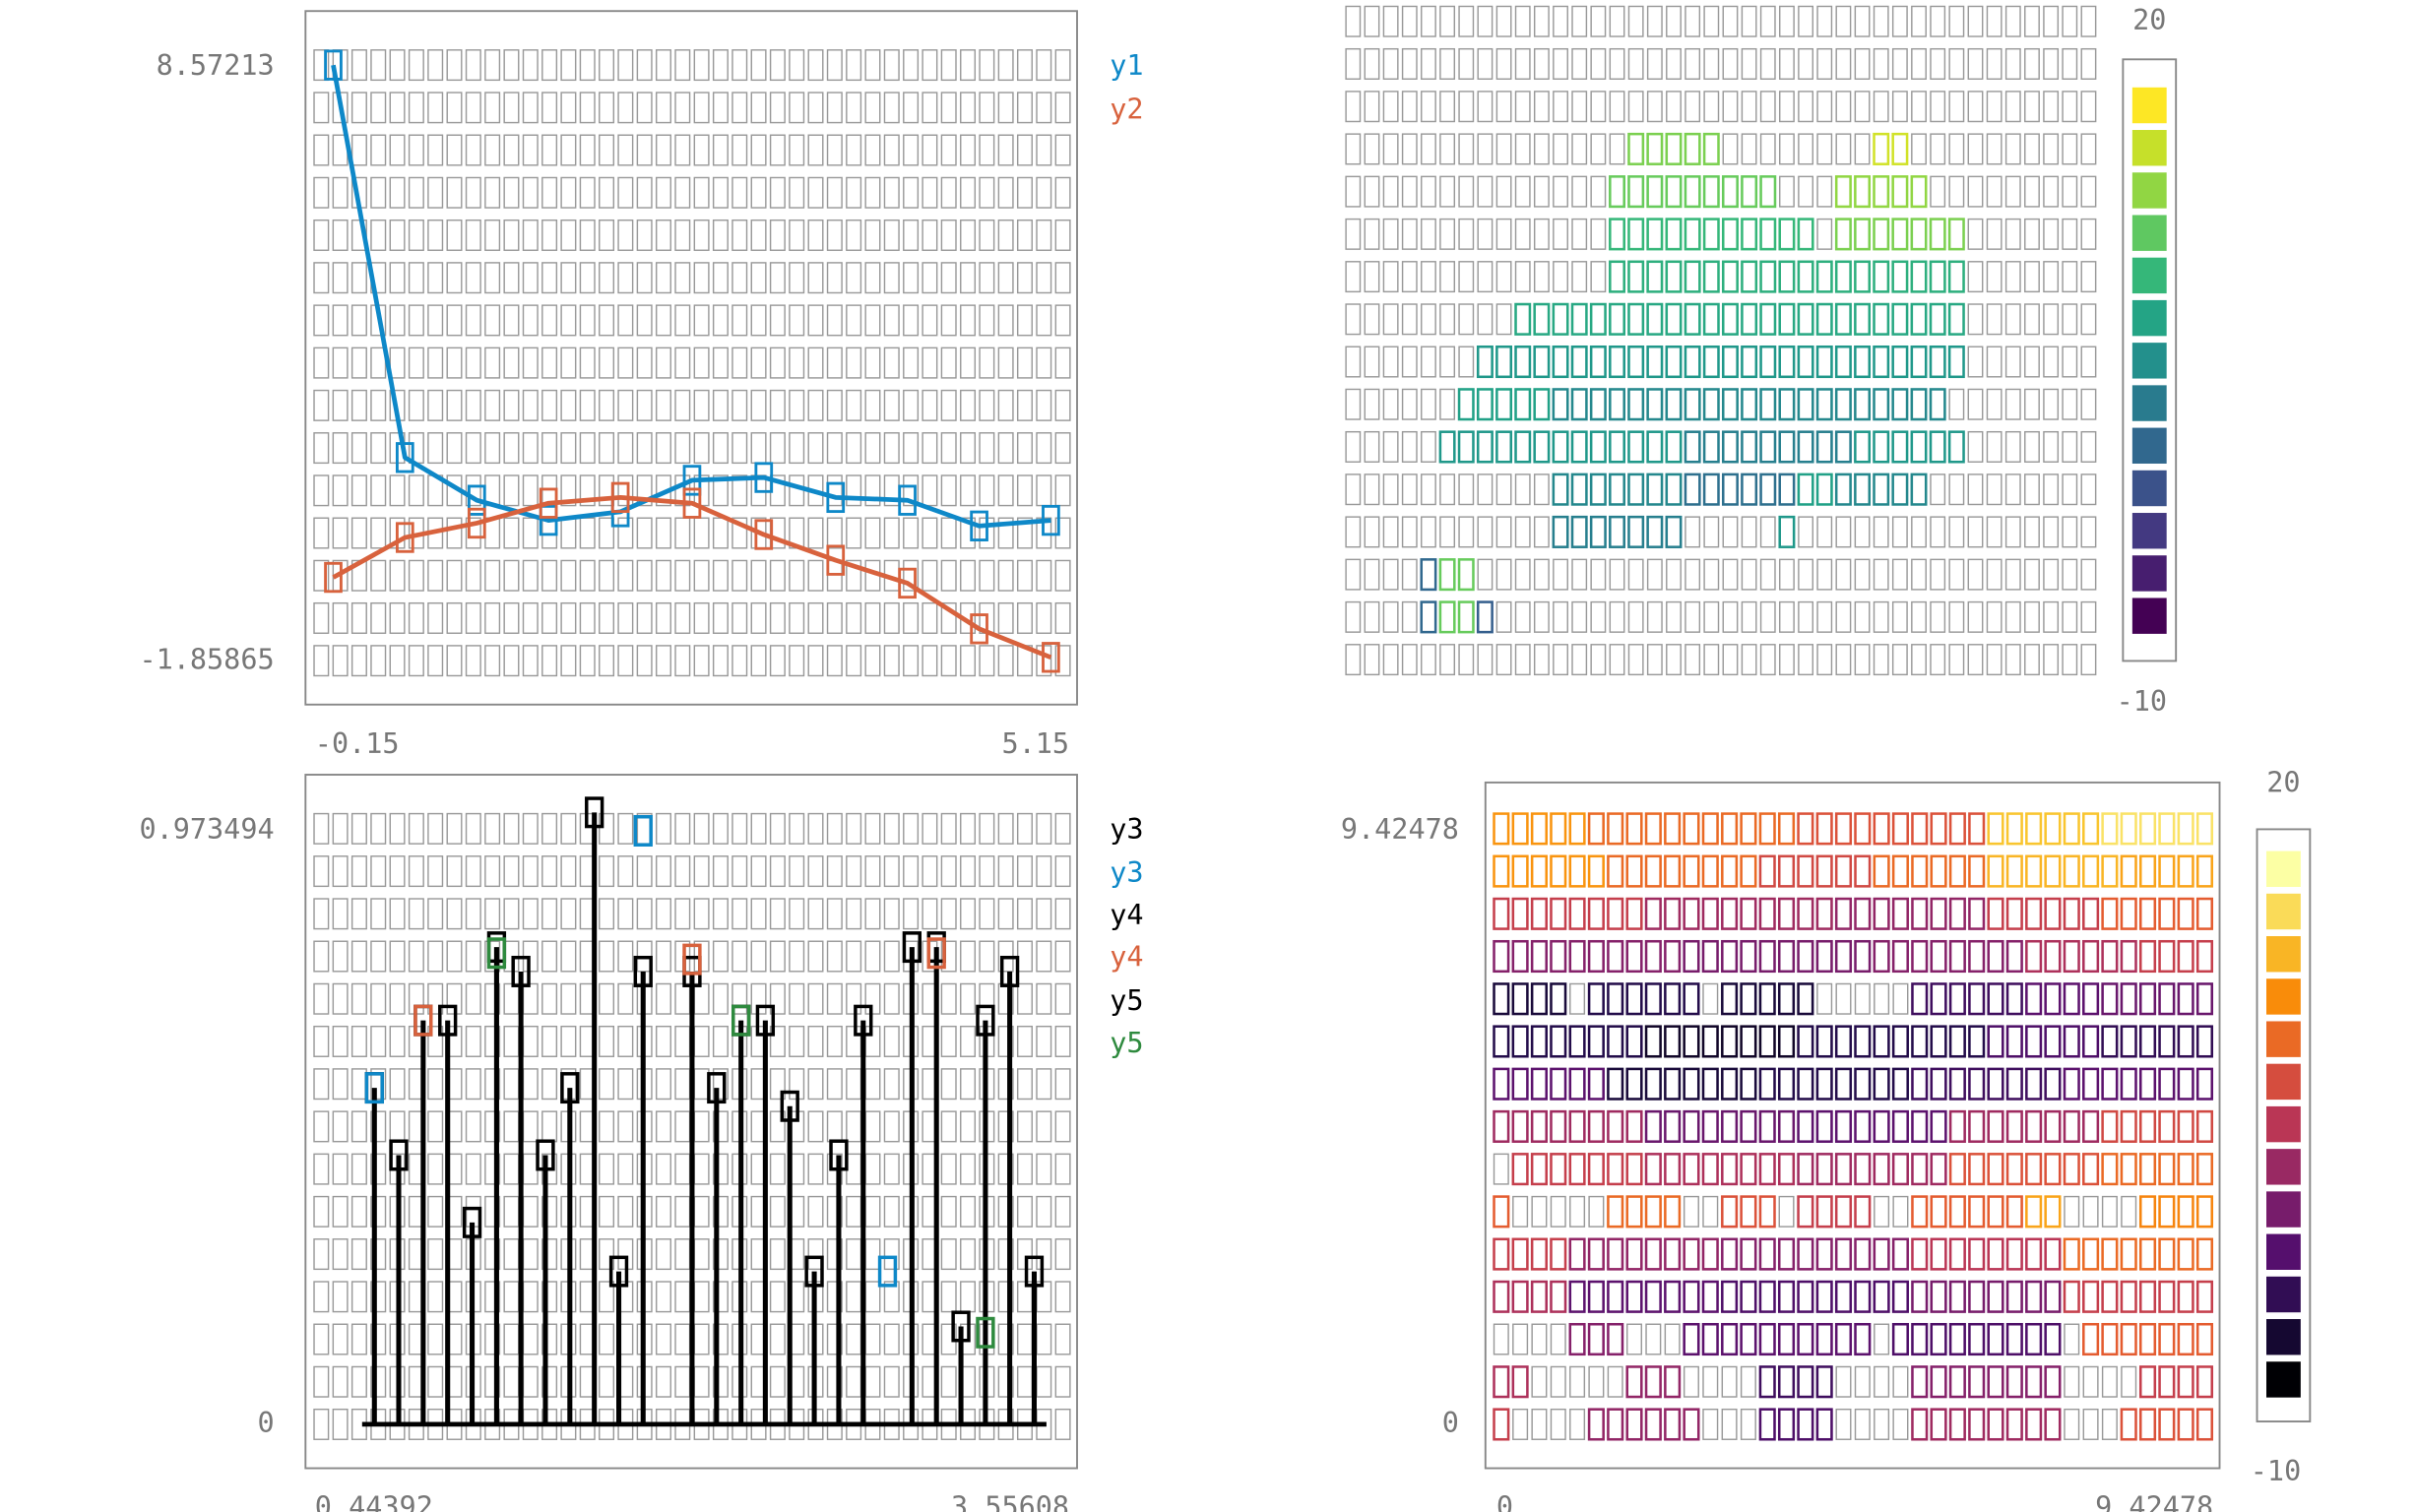 The height and width of the screenshot is (1512, 2416). What do you see at coordinates (1126, 829) in the screenshot?
I see `legend-entry-y3-stem: y3` at bounding box center [1126, 829].